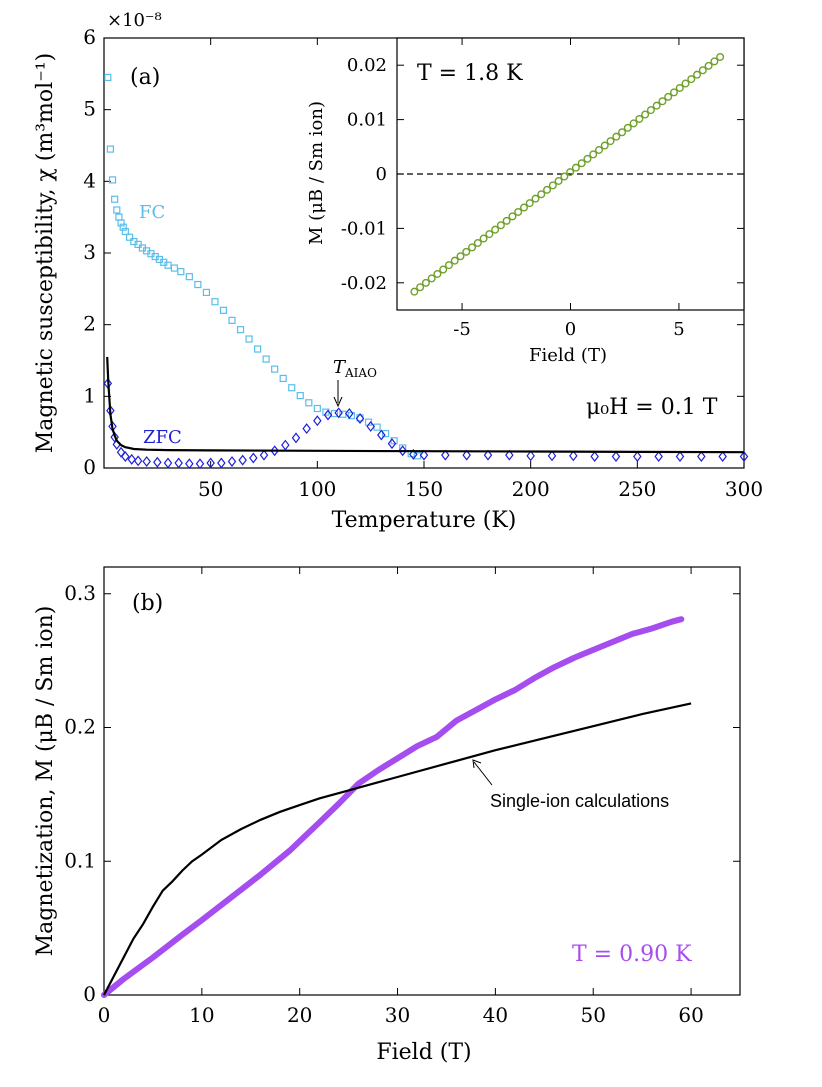  What do you see at coordinates (360, 373) in the screenshot?
I see `t-aiao-sub: AIAO` at bounding box center [360, 373].